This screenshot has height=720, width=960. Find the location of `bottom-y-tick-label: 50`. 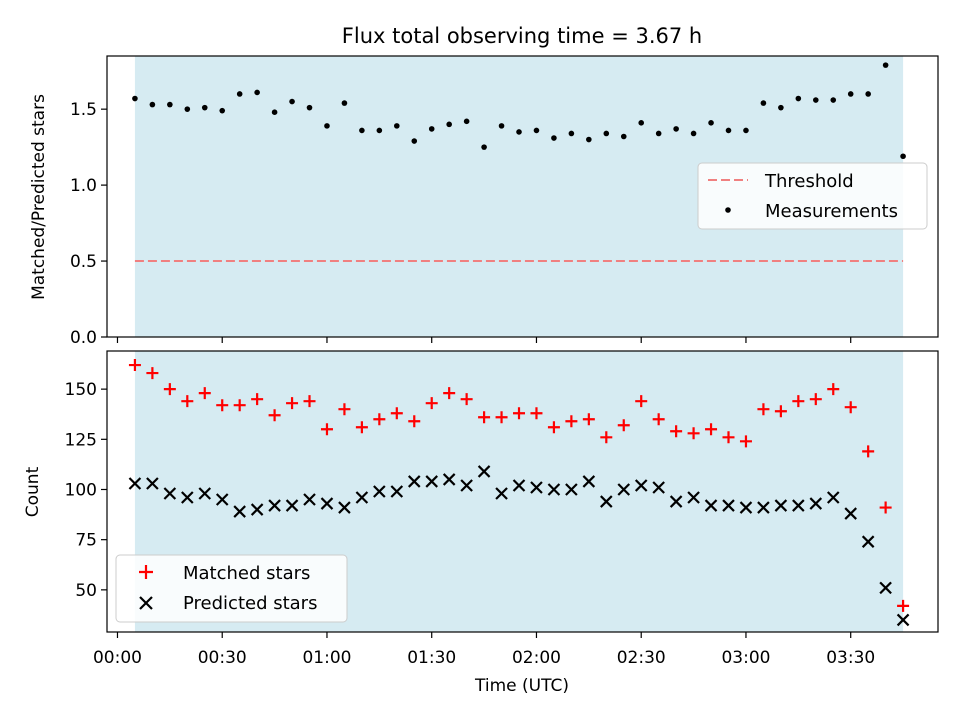

bottom-y-tick-label: 50 is located at coordinates (86, 591).